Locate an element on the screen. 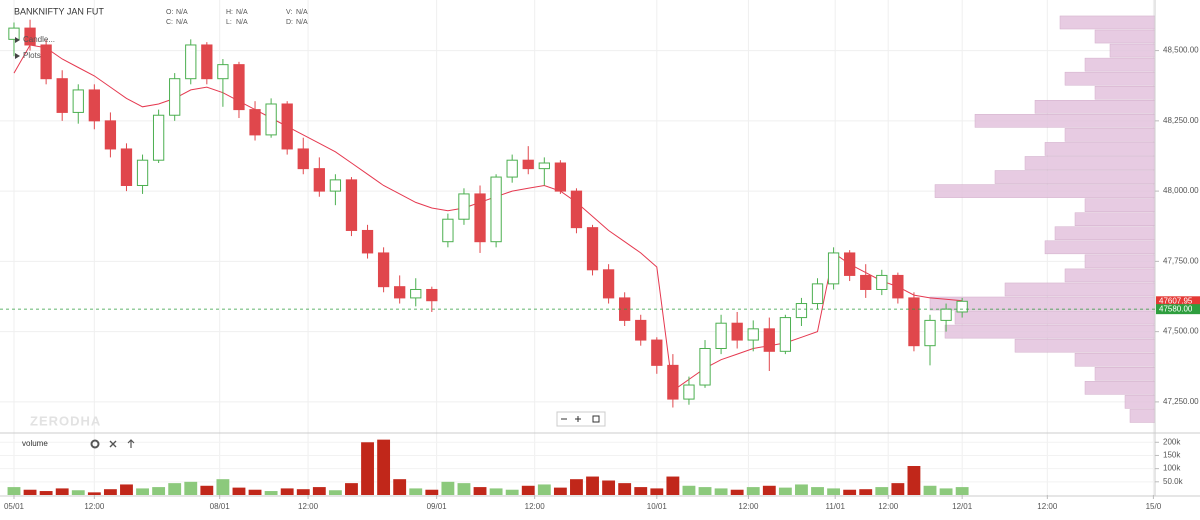 The height and width of the screenshot is (520, 1200). field-key: D: is located at coordinates (289, 22).